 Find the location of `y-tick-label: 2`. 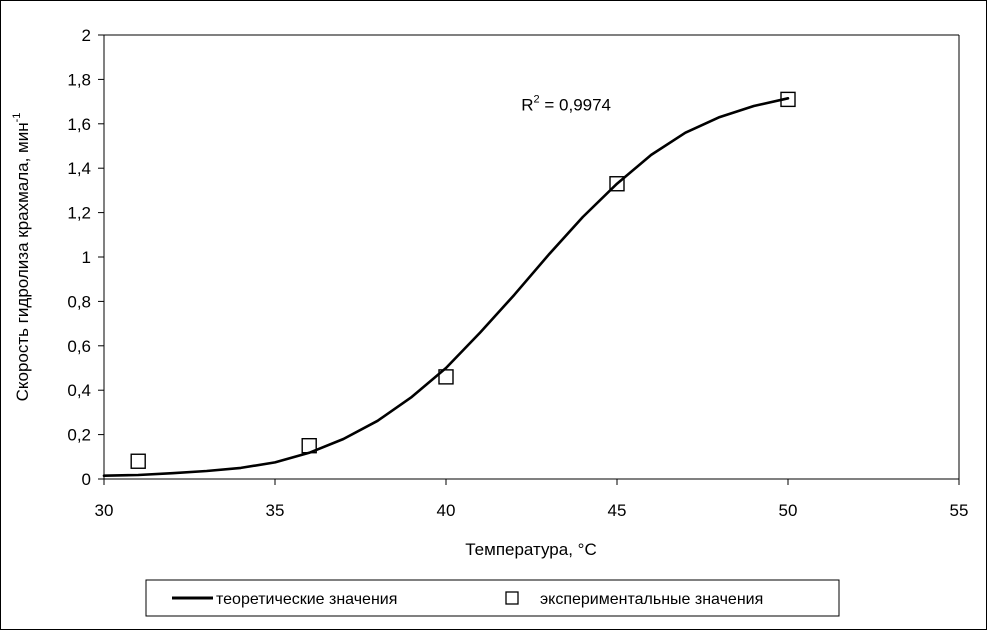

y-tick-label: 2 is located at coordinates (86, 35).